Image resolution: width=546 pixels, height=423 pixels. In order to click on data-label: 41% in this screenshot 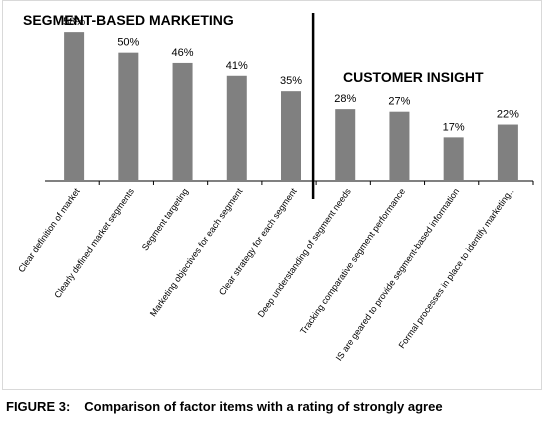, I will do `click(237, 66)`.